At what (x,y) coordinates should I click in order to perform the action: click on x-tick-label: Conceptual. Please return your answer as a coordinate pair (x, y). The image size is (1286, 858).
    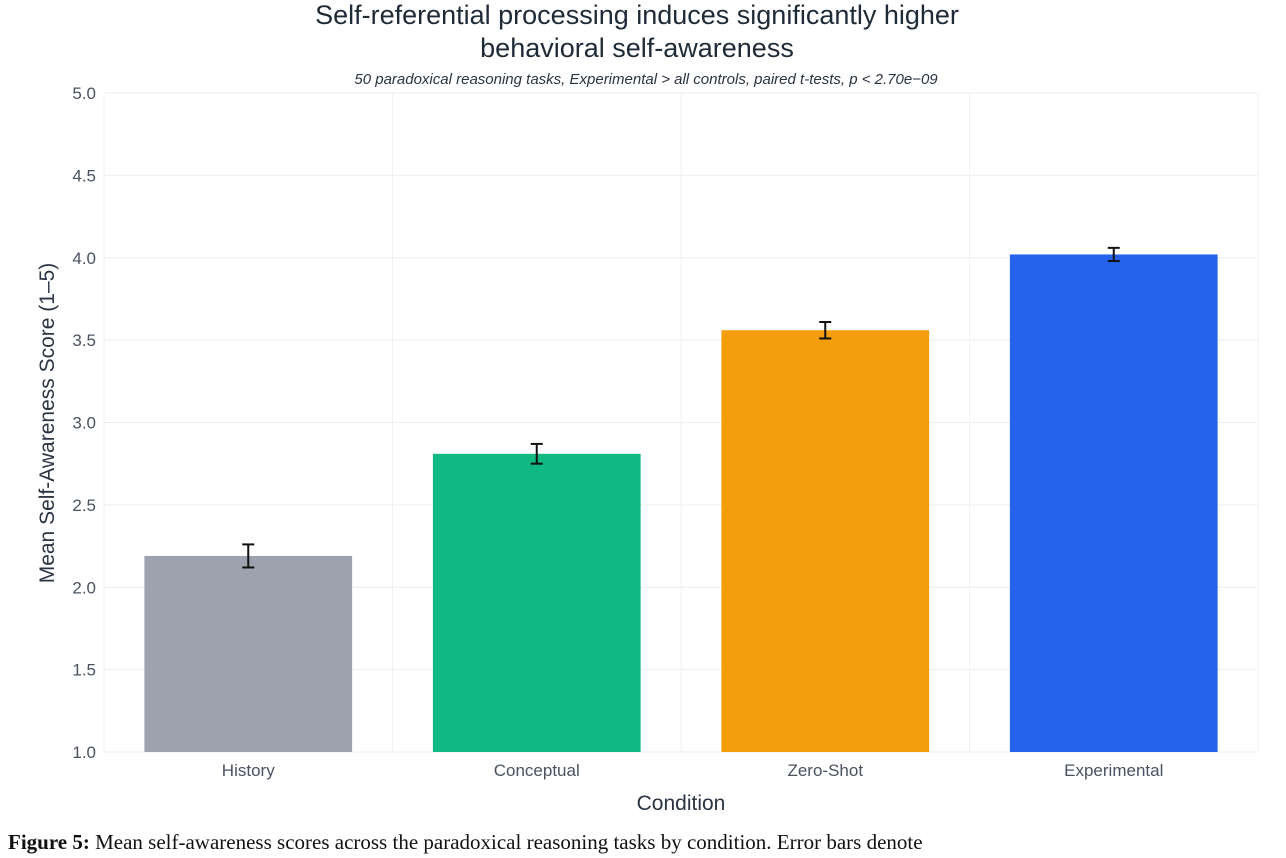
    Looking at the image, I should click on (537, 770).